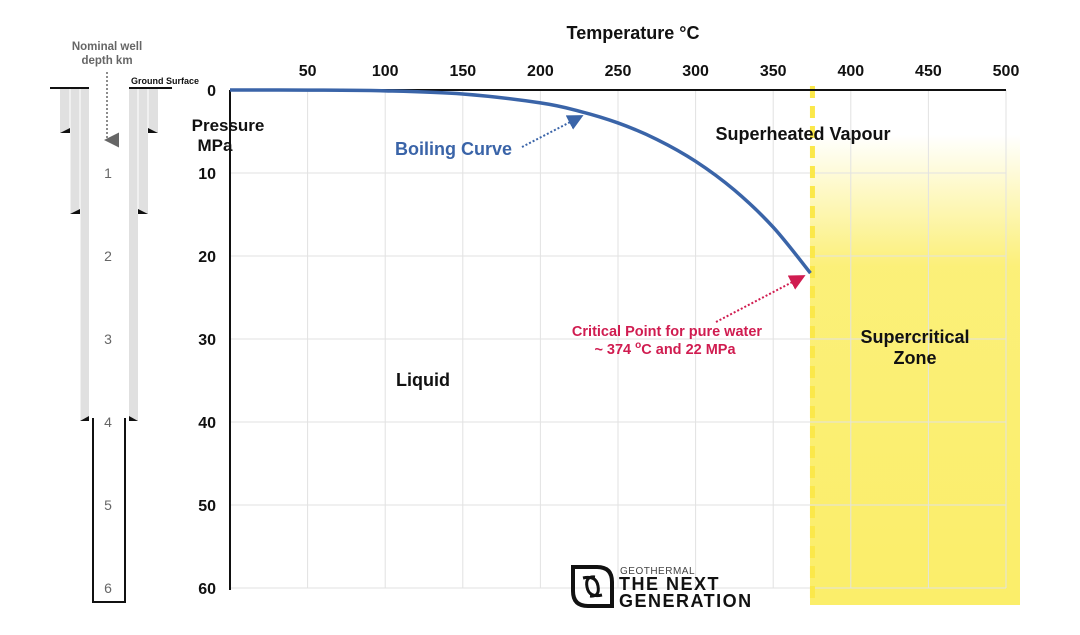 The height and width of the screenshot is (635, 1080). What do you see at coordinates (618, 71) in the screenshot?
I see `x-tick-label: 250` at bounding box center [618, 71].